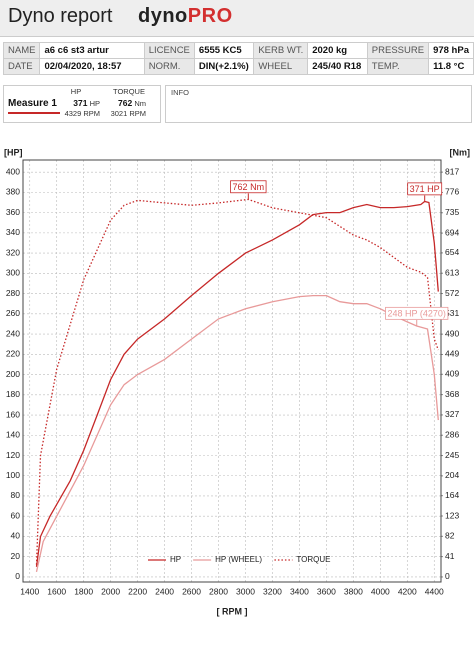 This screenshot has height=668, width=474. What do you see at coordinates (13, 354) in the screenshot?
I see `y-tick-label: 220` at bounding box center [13, 354].